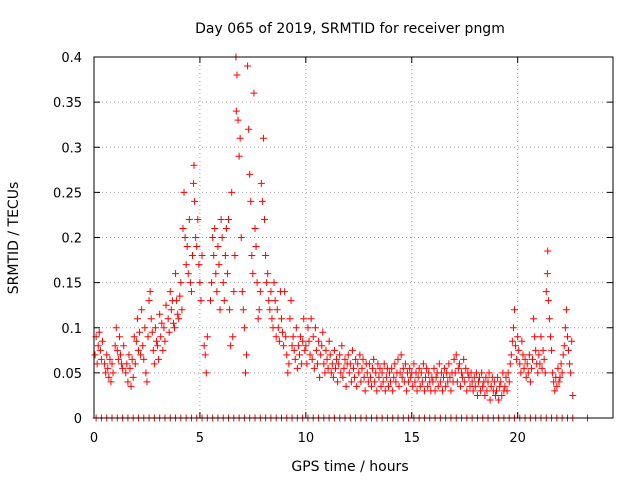 This screenshot has height=480, width=640. Describe the element at coordinates (67, 193) in the screenshot. I see `y-tick-label: 0.25` at that location.